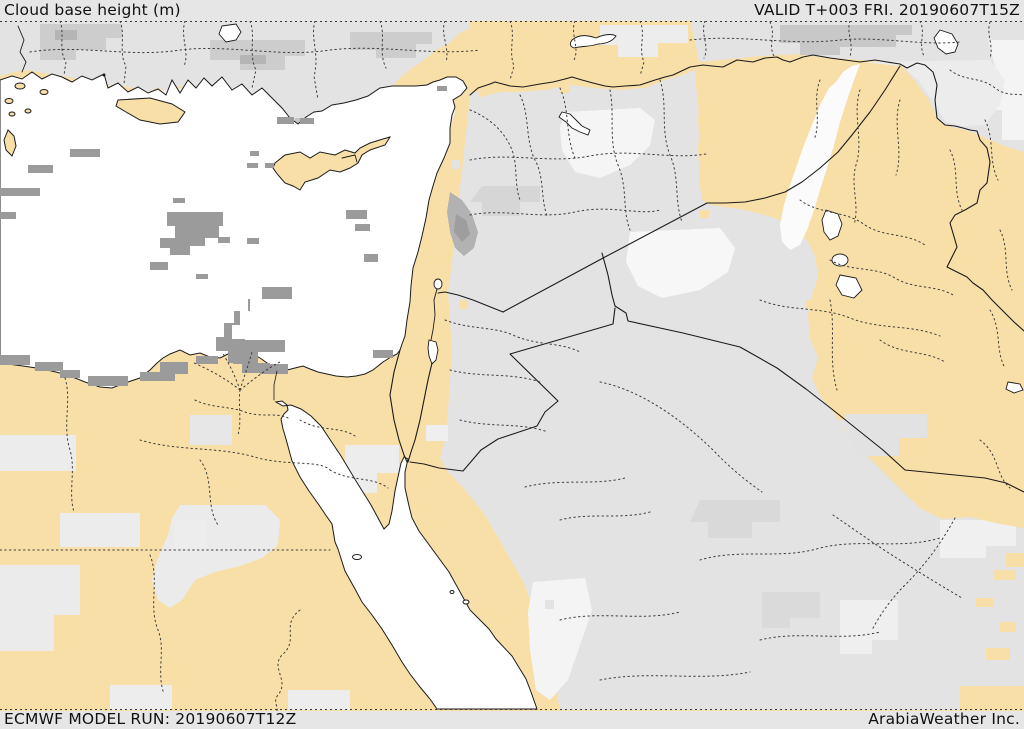 The width and height of the screenshot is (1024, 729). I want to click on lake-tharthar, so click(832, 225).